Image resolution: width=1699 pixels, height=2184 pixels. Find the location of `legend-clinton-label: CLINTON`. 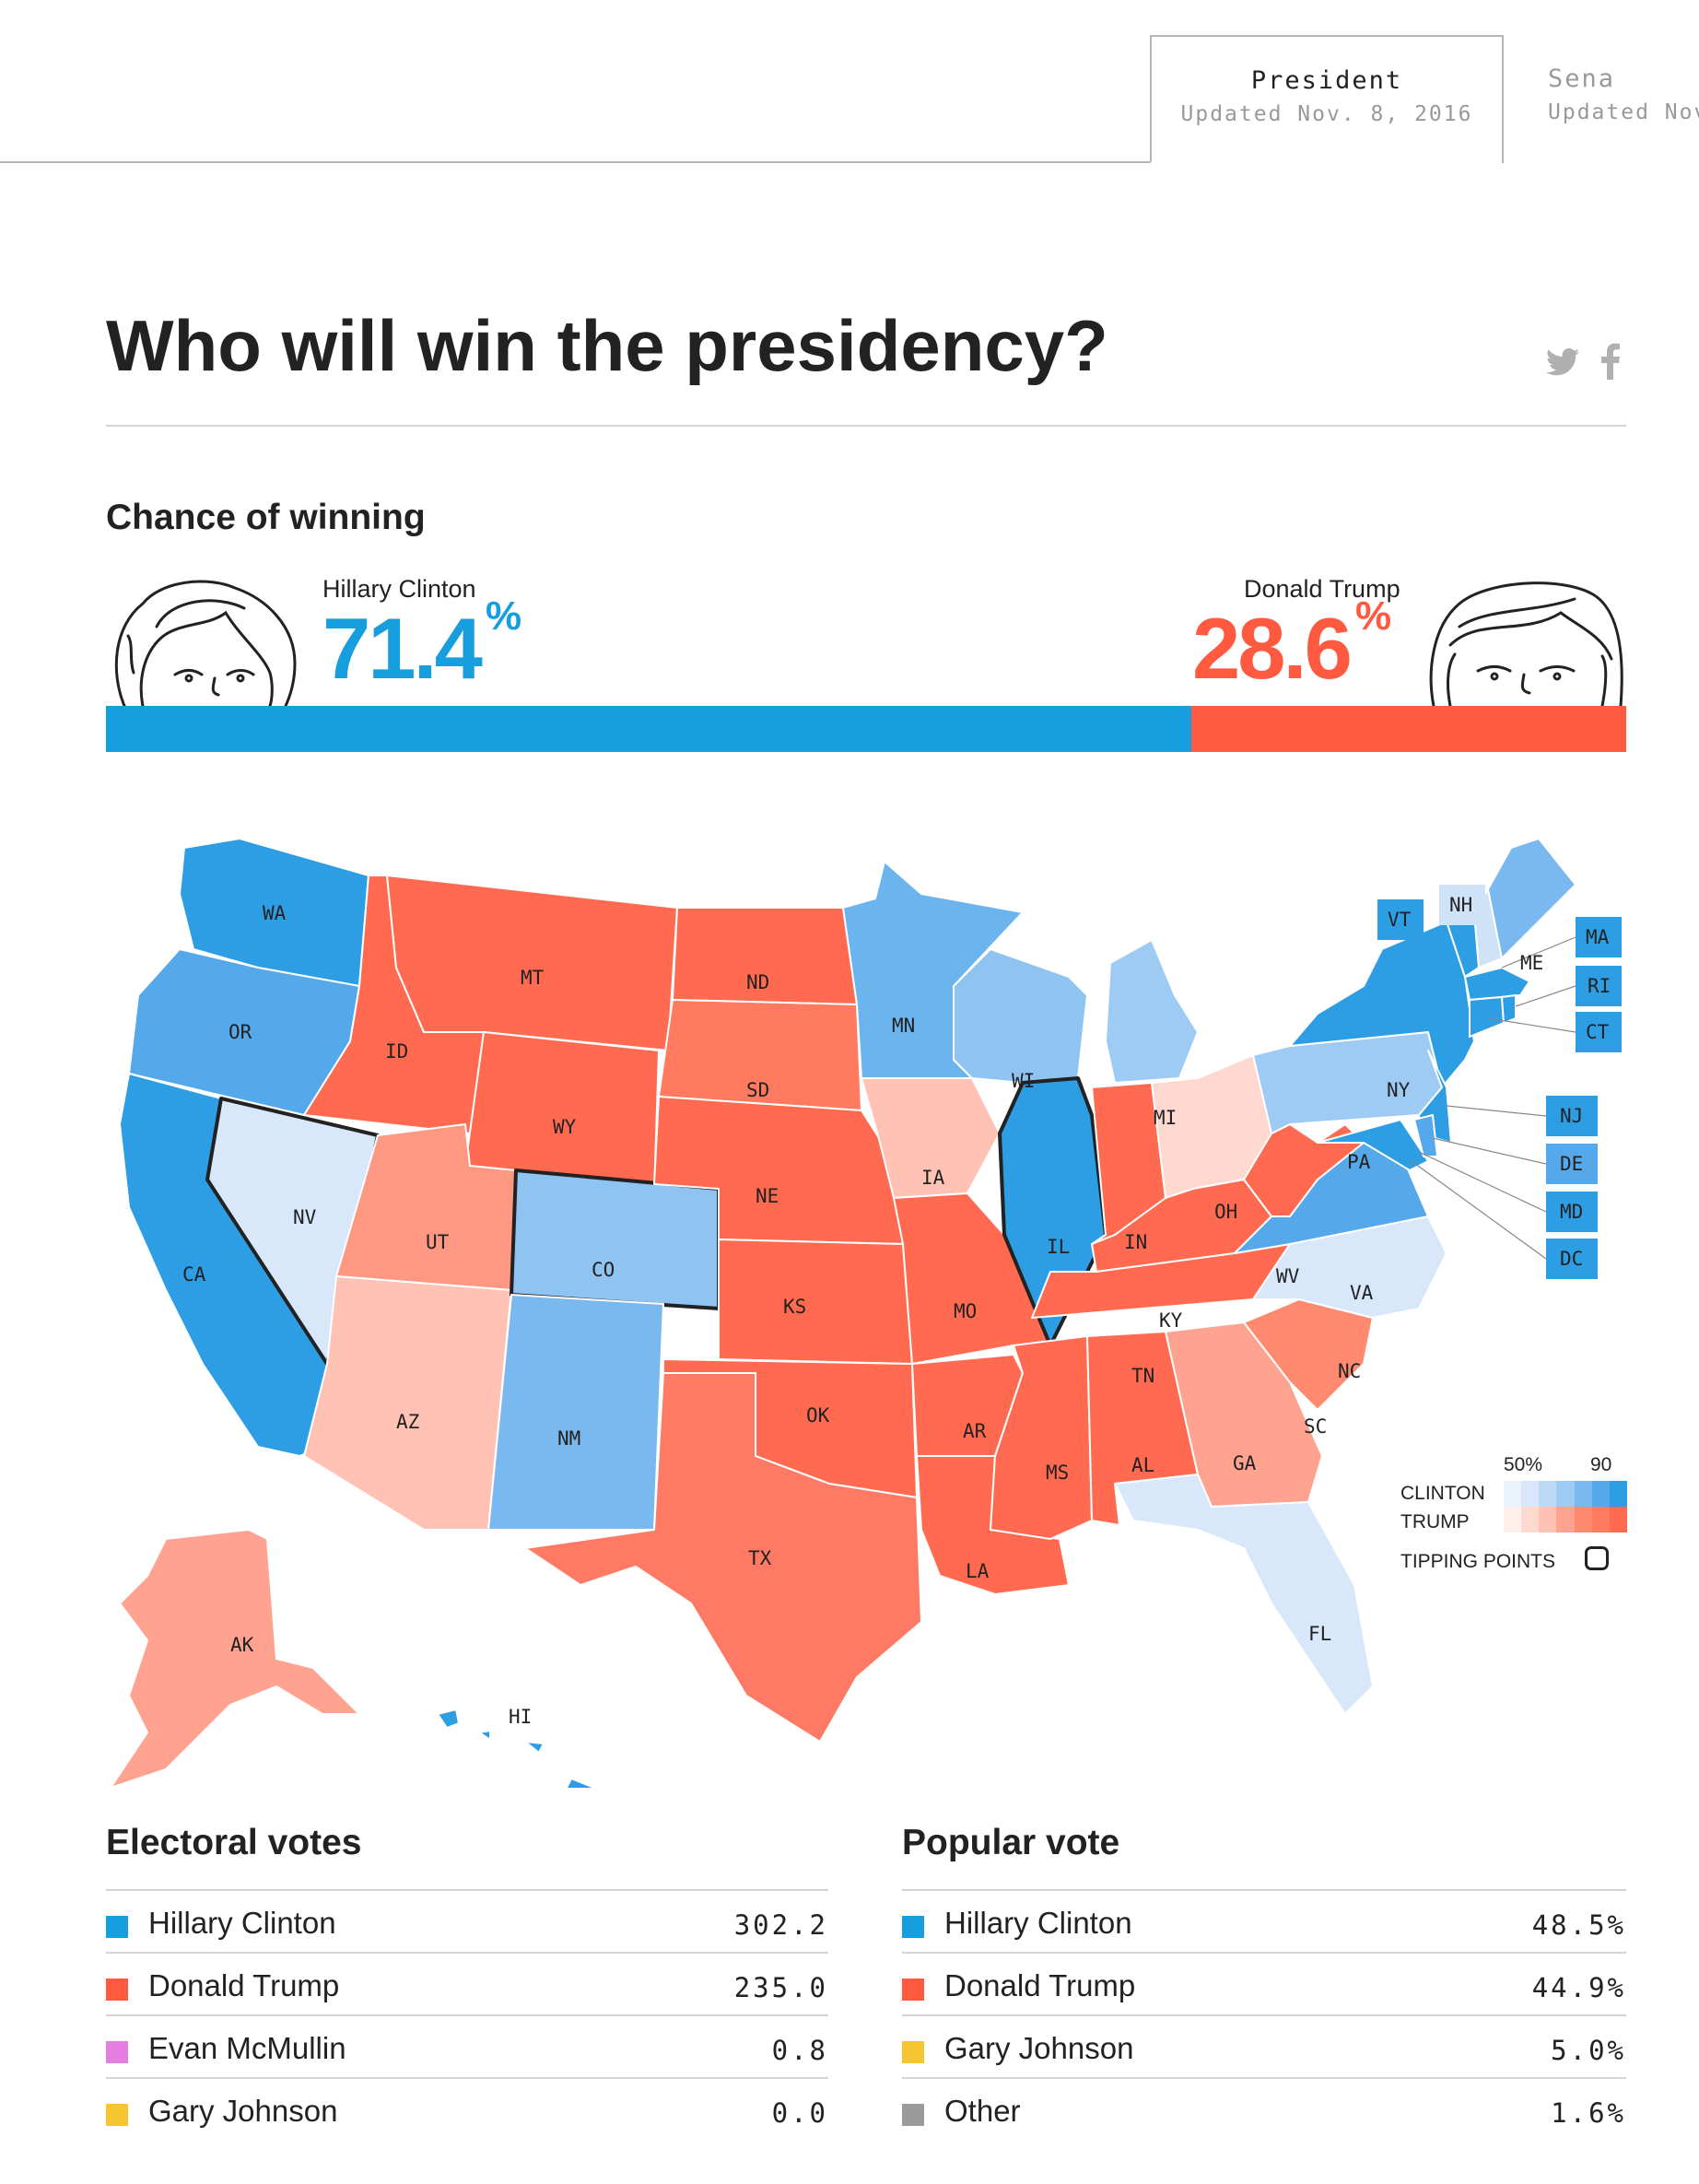

legend-clinton-label: CLINTON is located at coordinates (1442, 1493).